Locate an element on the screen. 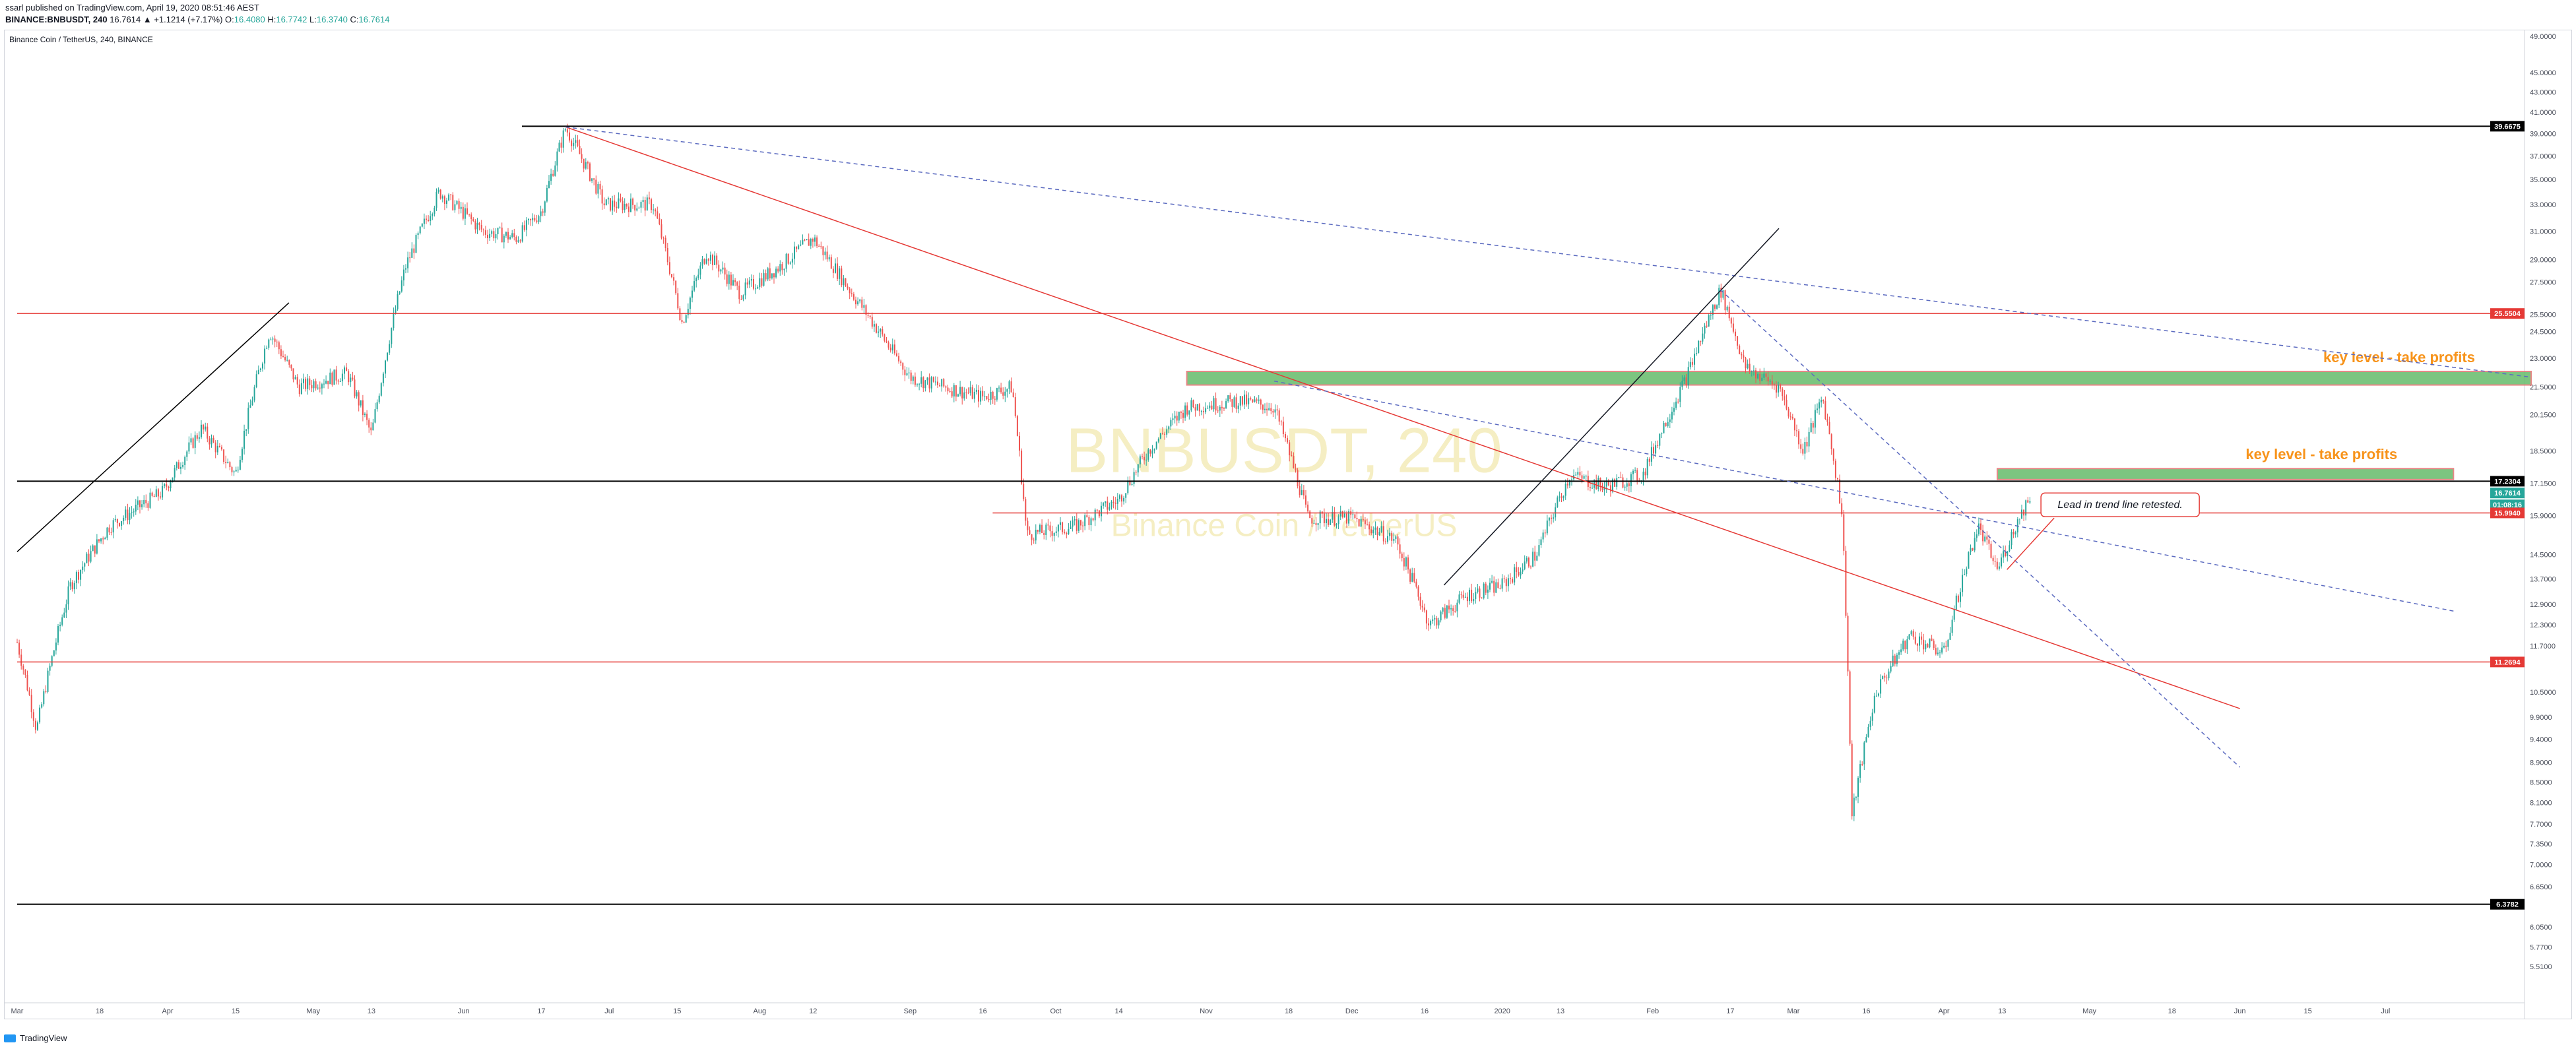 This screenshot has width=2576, height=1047. y-tick-label: 8.1000 is located at coordinates (2541, 803).